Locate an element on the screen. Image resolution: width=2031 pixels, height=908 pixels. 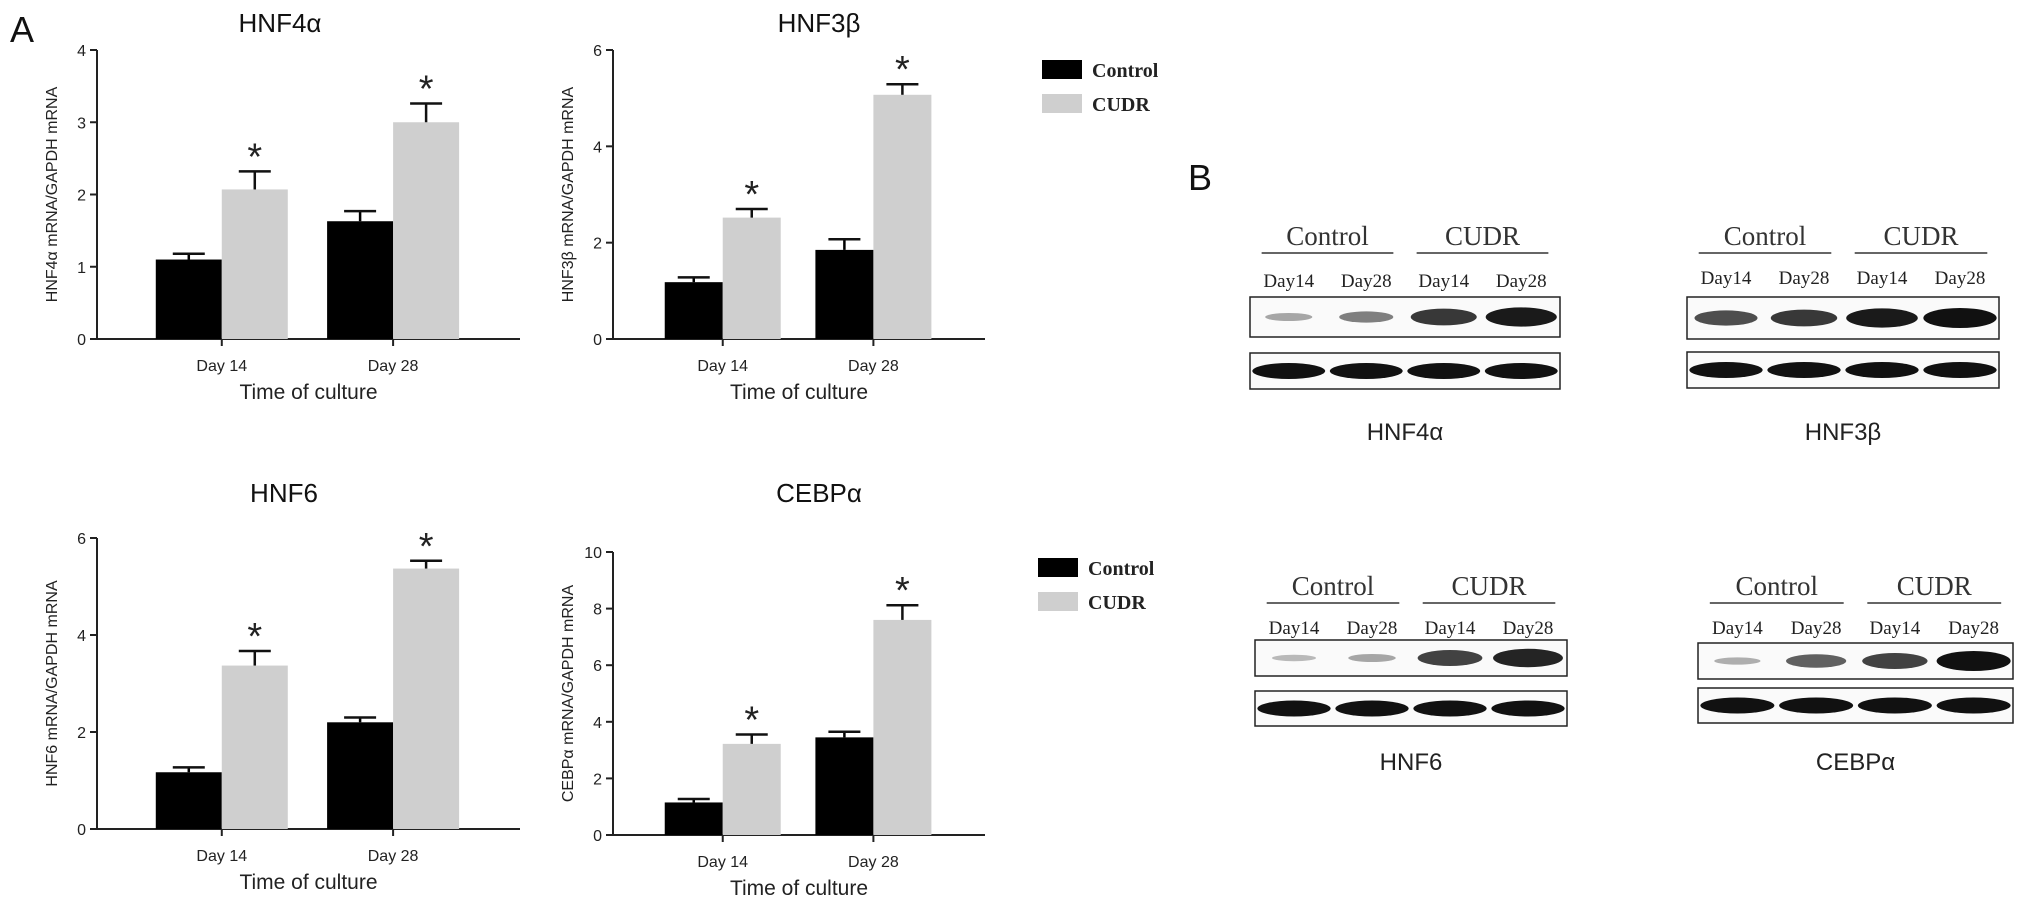
chart-title: HNF4α is located at coordinates (280, 23).